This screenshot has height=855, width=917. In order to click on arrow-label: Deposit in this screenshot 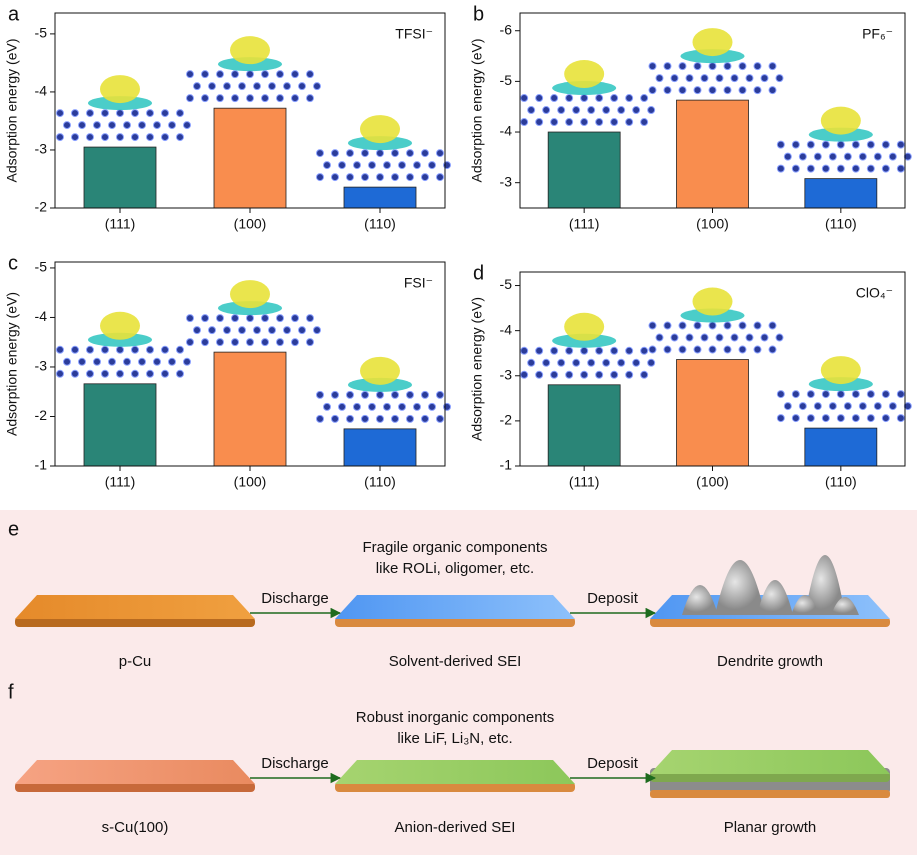, I will do `click(613, 763)`.